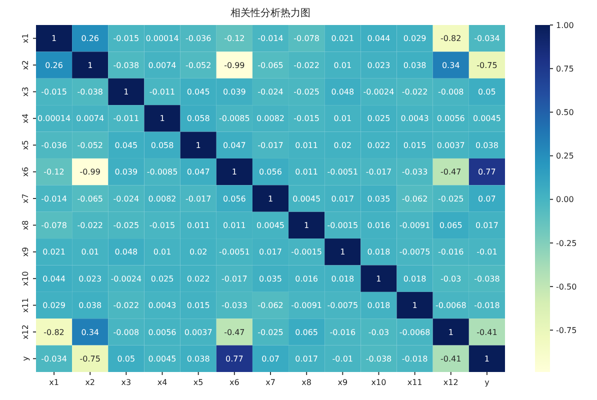 The height and width of the screenshot is (400, 597). Describe the element at coordinates (162, 332) in the screenshot. I see `data-label: 0.0056` at that location.